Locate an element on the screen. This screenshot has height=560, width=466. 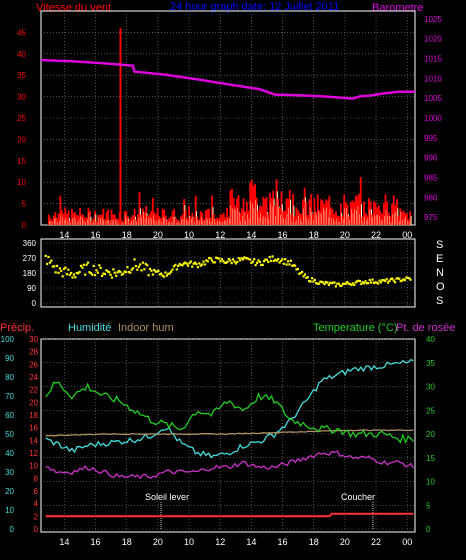
temp-x-tick-label-2: 18 is located at coordinates (127, 542).